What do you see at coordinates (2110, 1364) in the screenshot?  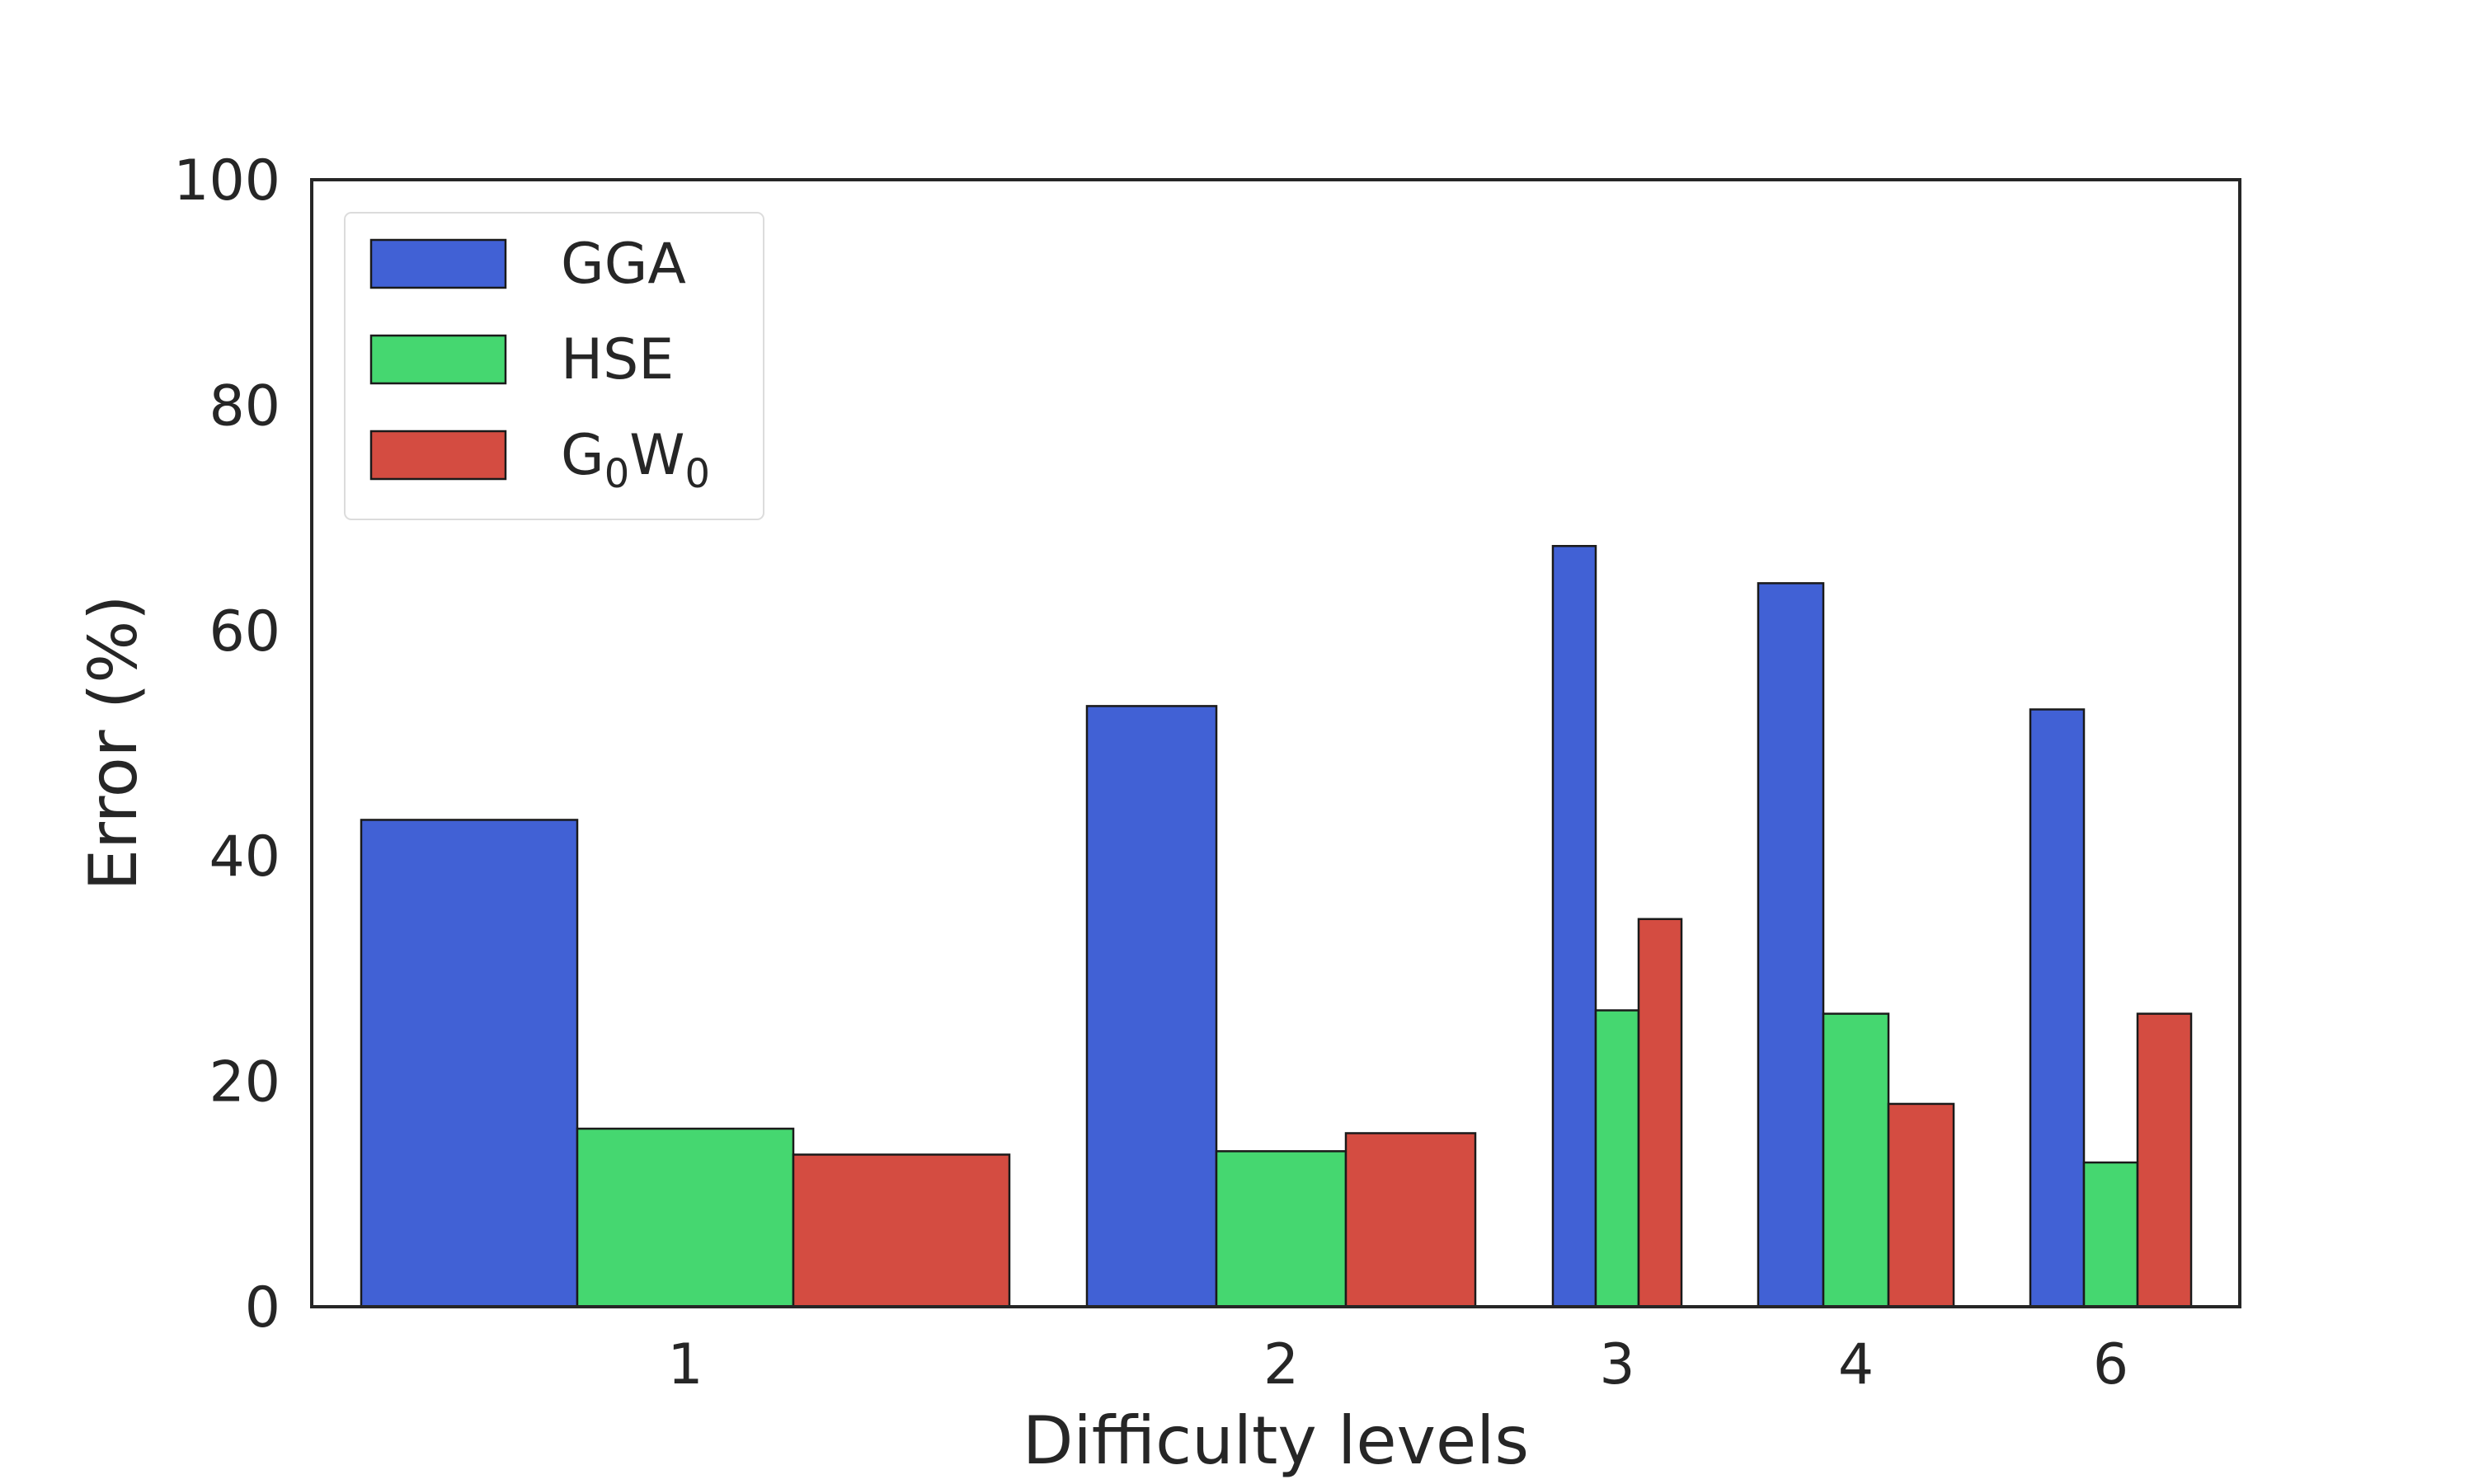 I see `x-tick-label-6: 6` at bounding box center [2110, 1364].